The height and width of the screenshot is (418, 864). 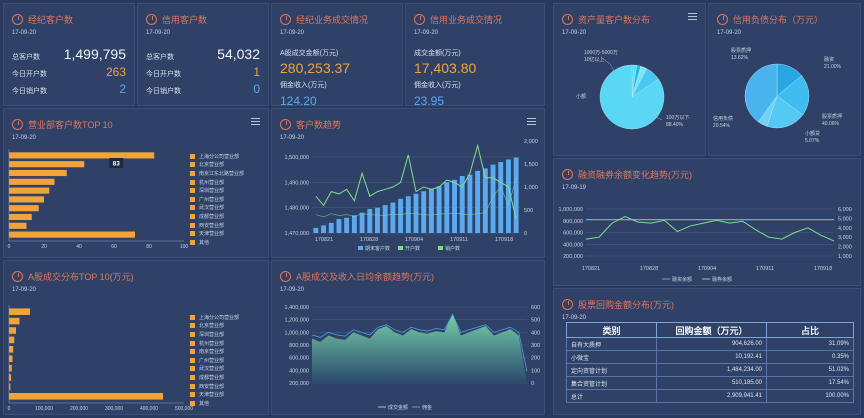 What do you see at coordinates (832, 116) in the screenshot?
I see `pie-callout-label: 股票质押` at bounding box center [832, 116].